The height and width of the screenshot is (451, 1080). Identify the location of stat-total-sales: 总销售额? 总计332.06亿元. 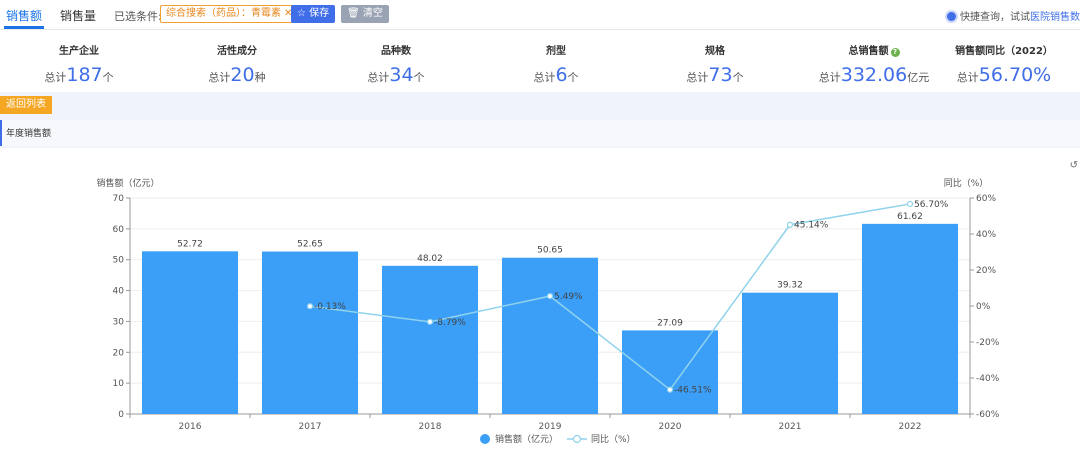
(874, 64).